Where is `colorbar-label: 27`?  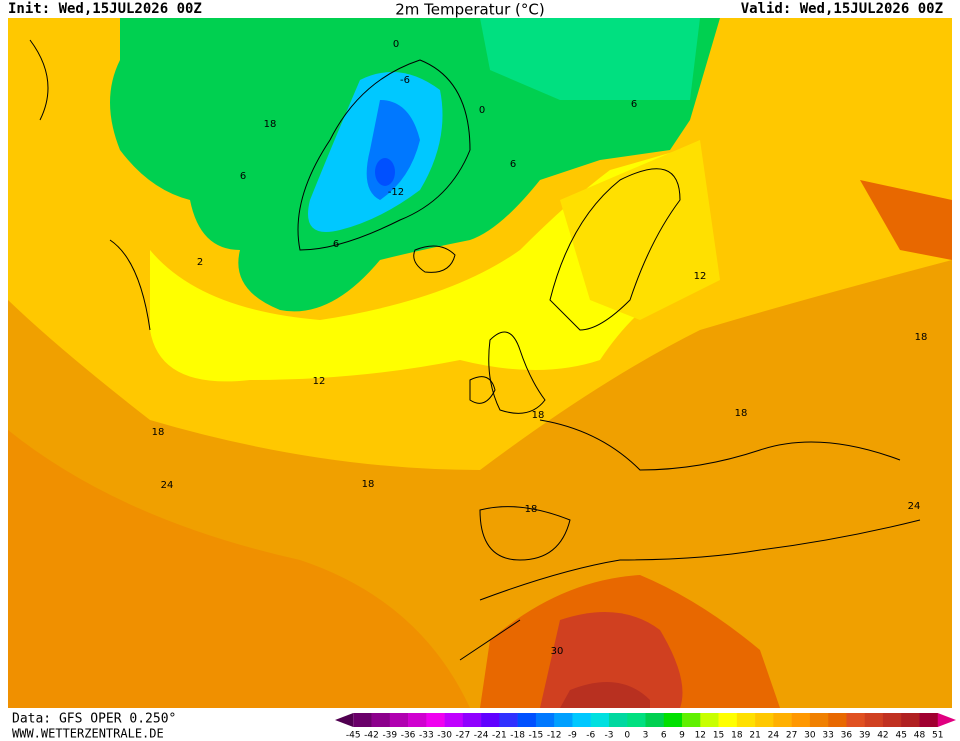
colorbar-label: 27 is located at coordinates (791, 736).